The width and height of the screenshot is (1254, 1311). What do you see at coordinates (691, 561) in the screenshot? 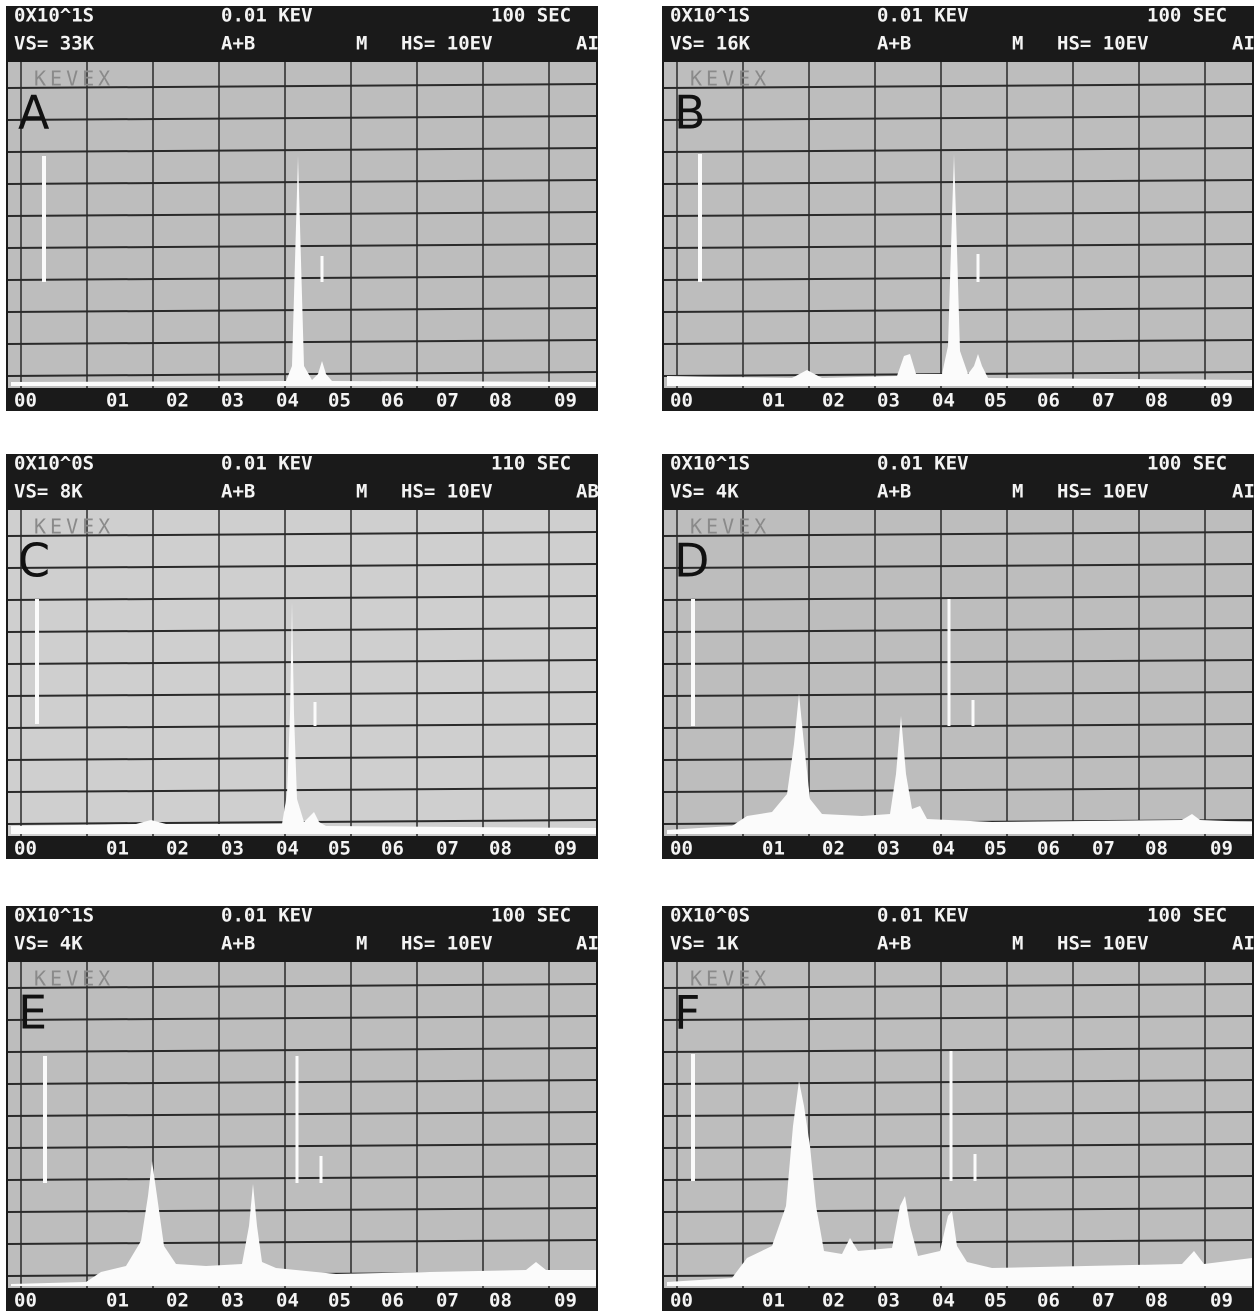
I see `panel-letter: D` at bounding box center [691, 561].